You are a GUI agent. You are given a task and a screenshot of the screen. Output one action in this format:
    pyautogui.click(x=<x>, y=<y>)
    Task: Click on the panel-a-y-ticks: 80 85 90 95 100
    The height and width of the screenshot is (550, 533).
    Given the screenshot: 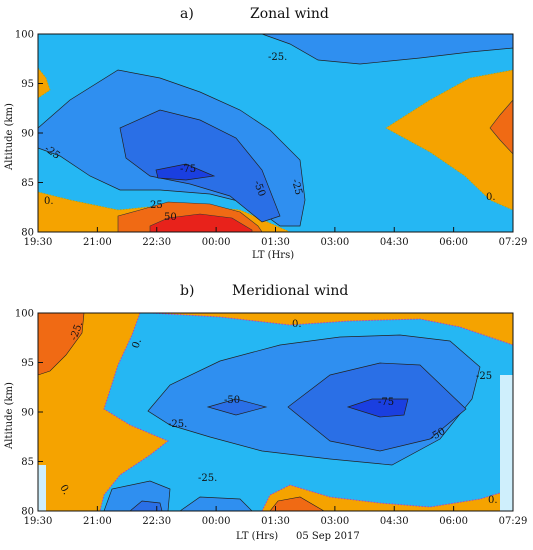 What is the action you would take?
    pyautogui.click(x=29, y=134)
    